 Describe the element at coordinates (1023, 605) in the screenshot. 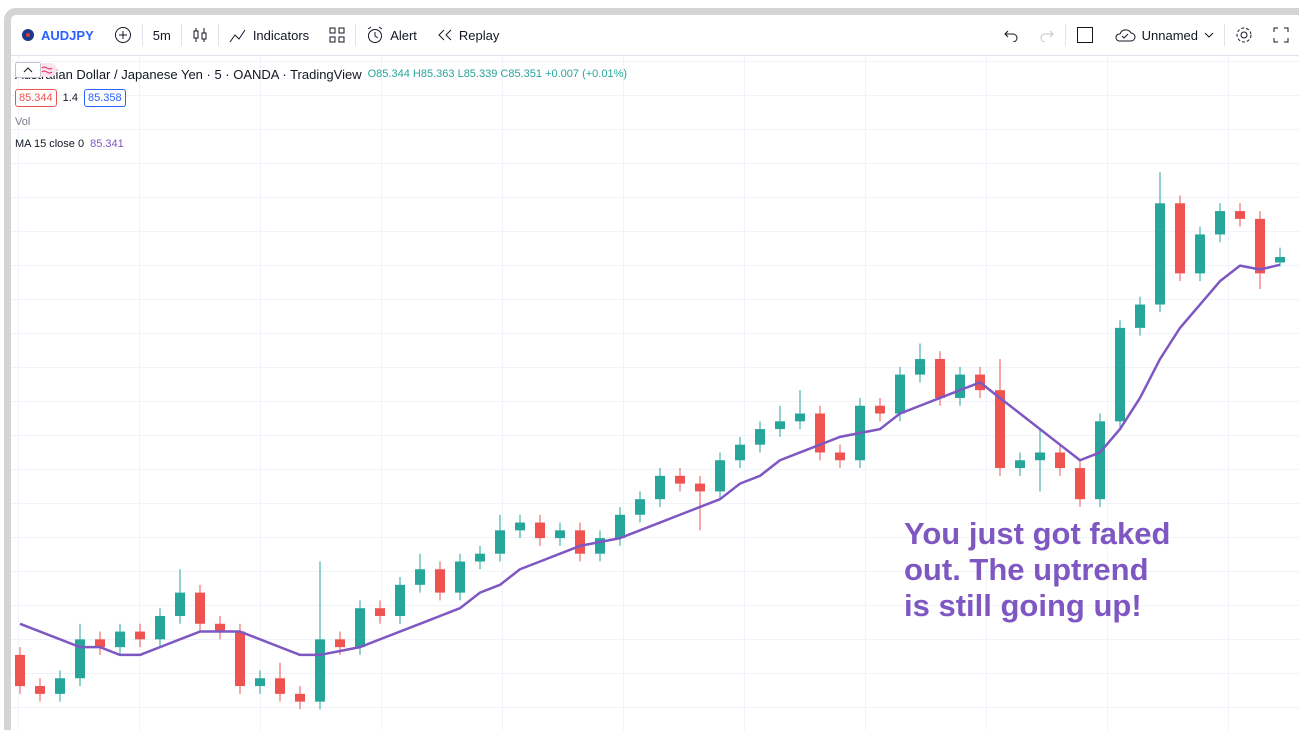

I see `annotation-line: is still going up!` at that location.